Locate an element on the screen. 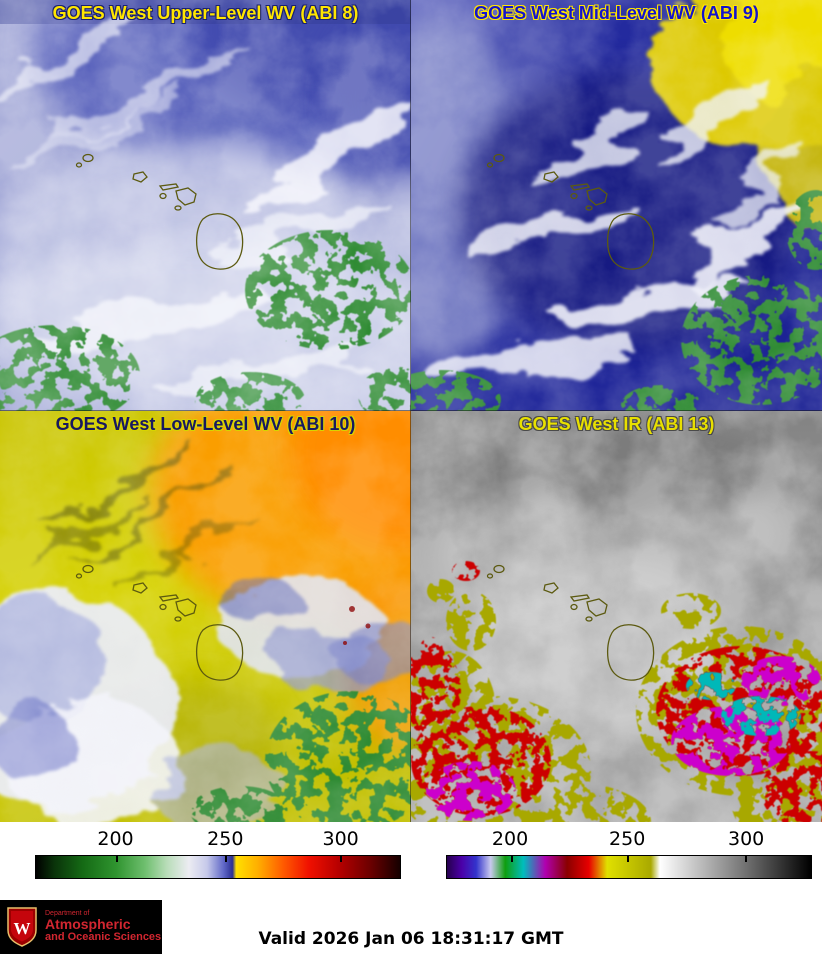 The image size is (822, 954). ir-colorbar-block: 200 250 300 is located at coordinates (629, 855).